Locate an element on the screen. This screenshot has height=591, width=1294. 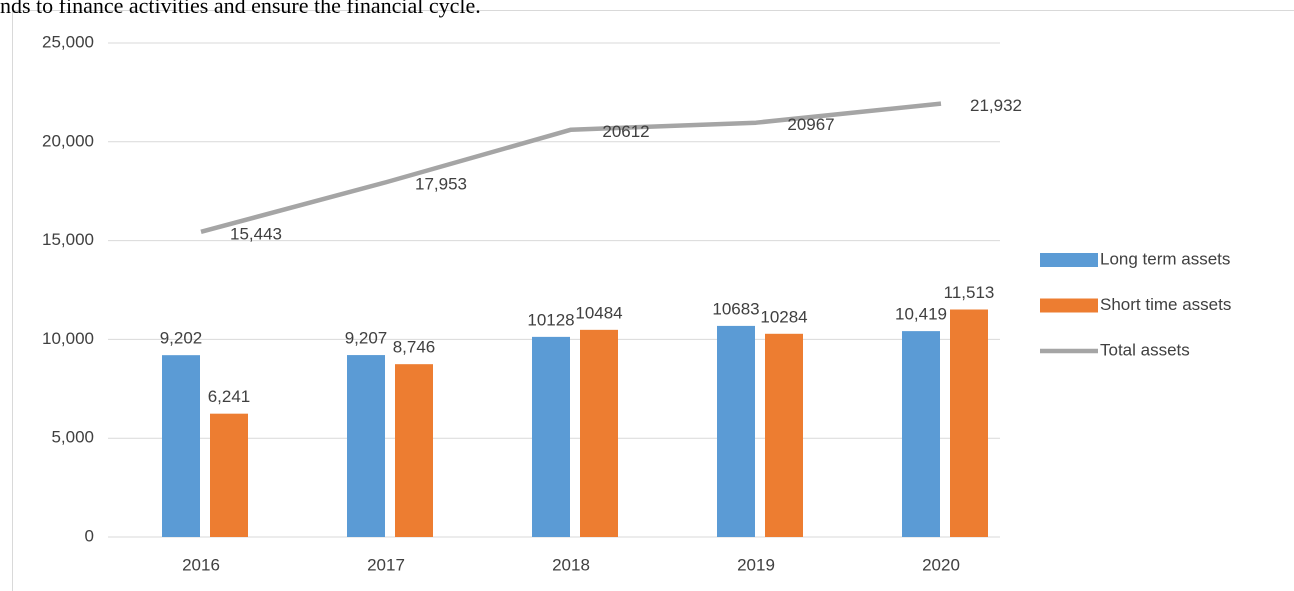
y-tick-label: 15,000 is located at coordinates (68, 239).